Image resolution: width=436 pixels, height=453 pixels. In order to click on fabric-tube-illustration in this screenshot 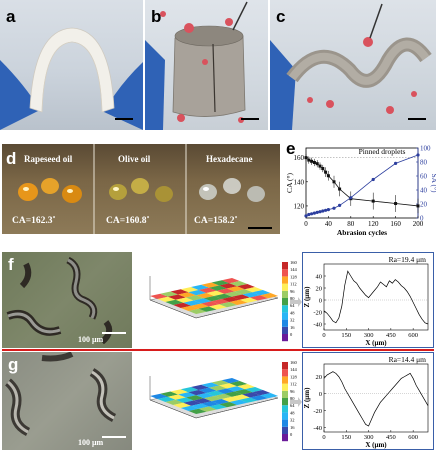, I will do `click(196, 65)`.